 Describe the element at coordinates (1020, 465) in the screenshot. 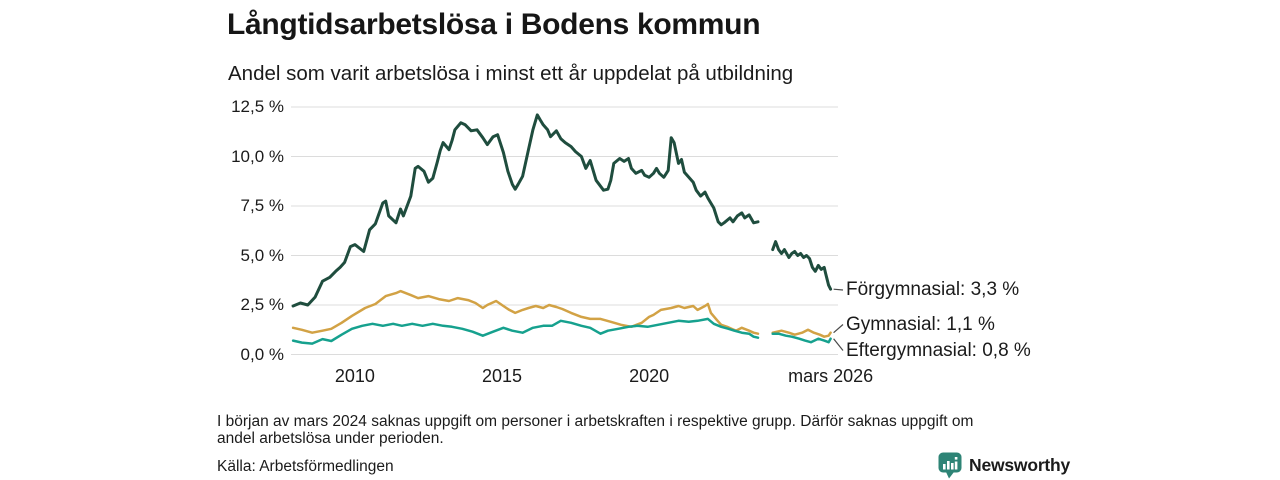

I see `newsworthy-wordmark: Newsworthy` at that location.